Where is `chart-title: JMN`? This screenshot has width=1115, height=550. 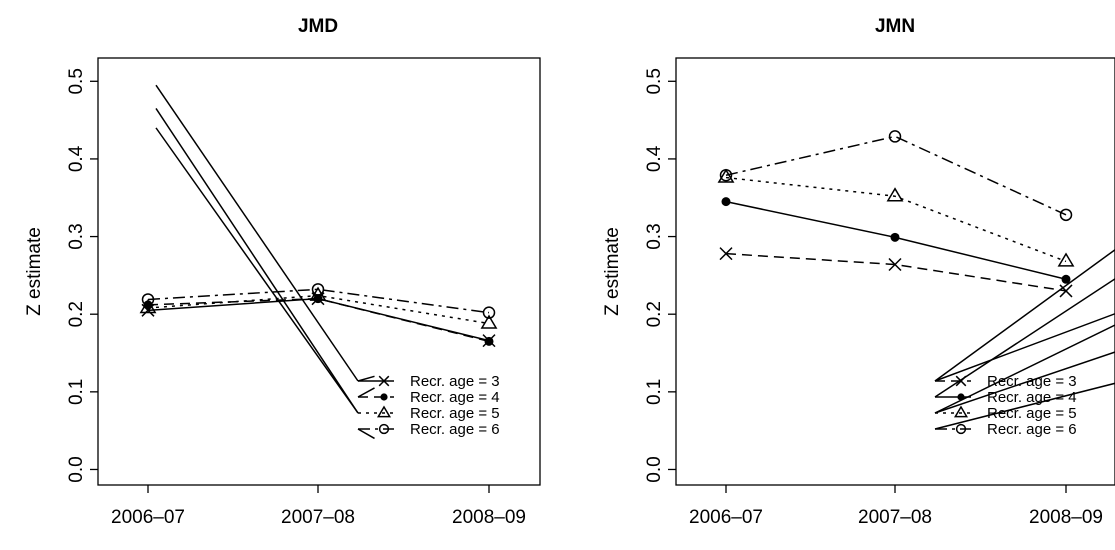
chart-title: JMN is located at coordinates (895, 26).